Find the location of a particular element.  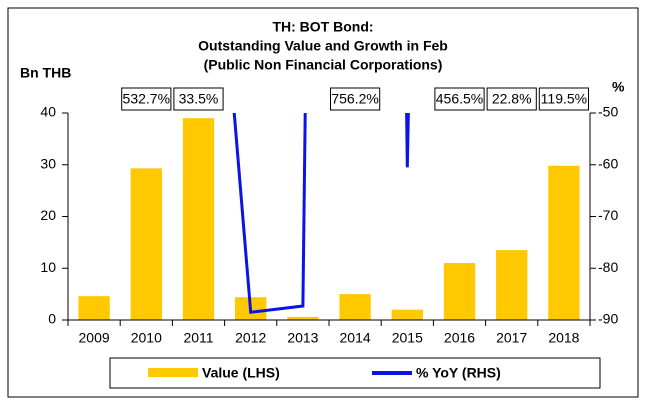

value-label: 532.7% is located at coordinates (146, 99).